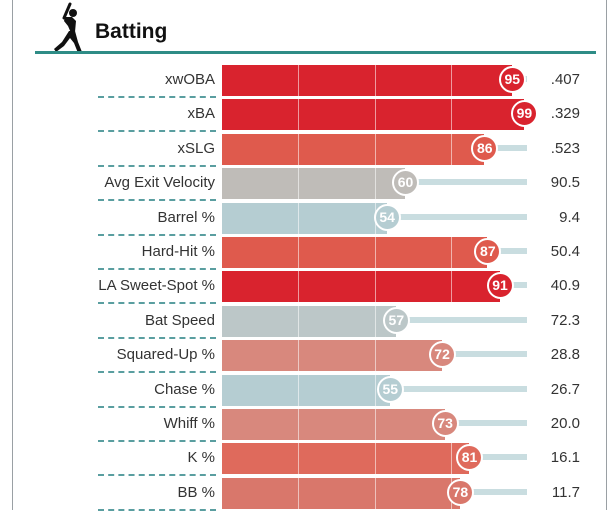  Describe the element at coordinates (189, 423) in the screenshot. I see `metric-label: Whiff %` at that location.